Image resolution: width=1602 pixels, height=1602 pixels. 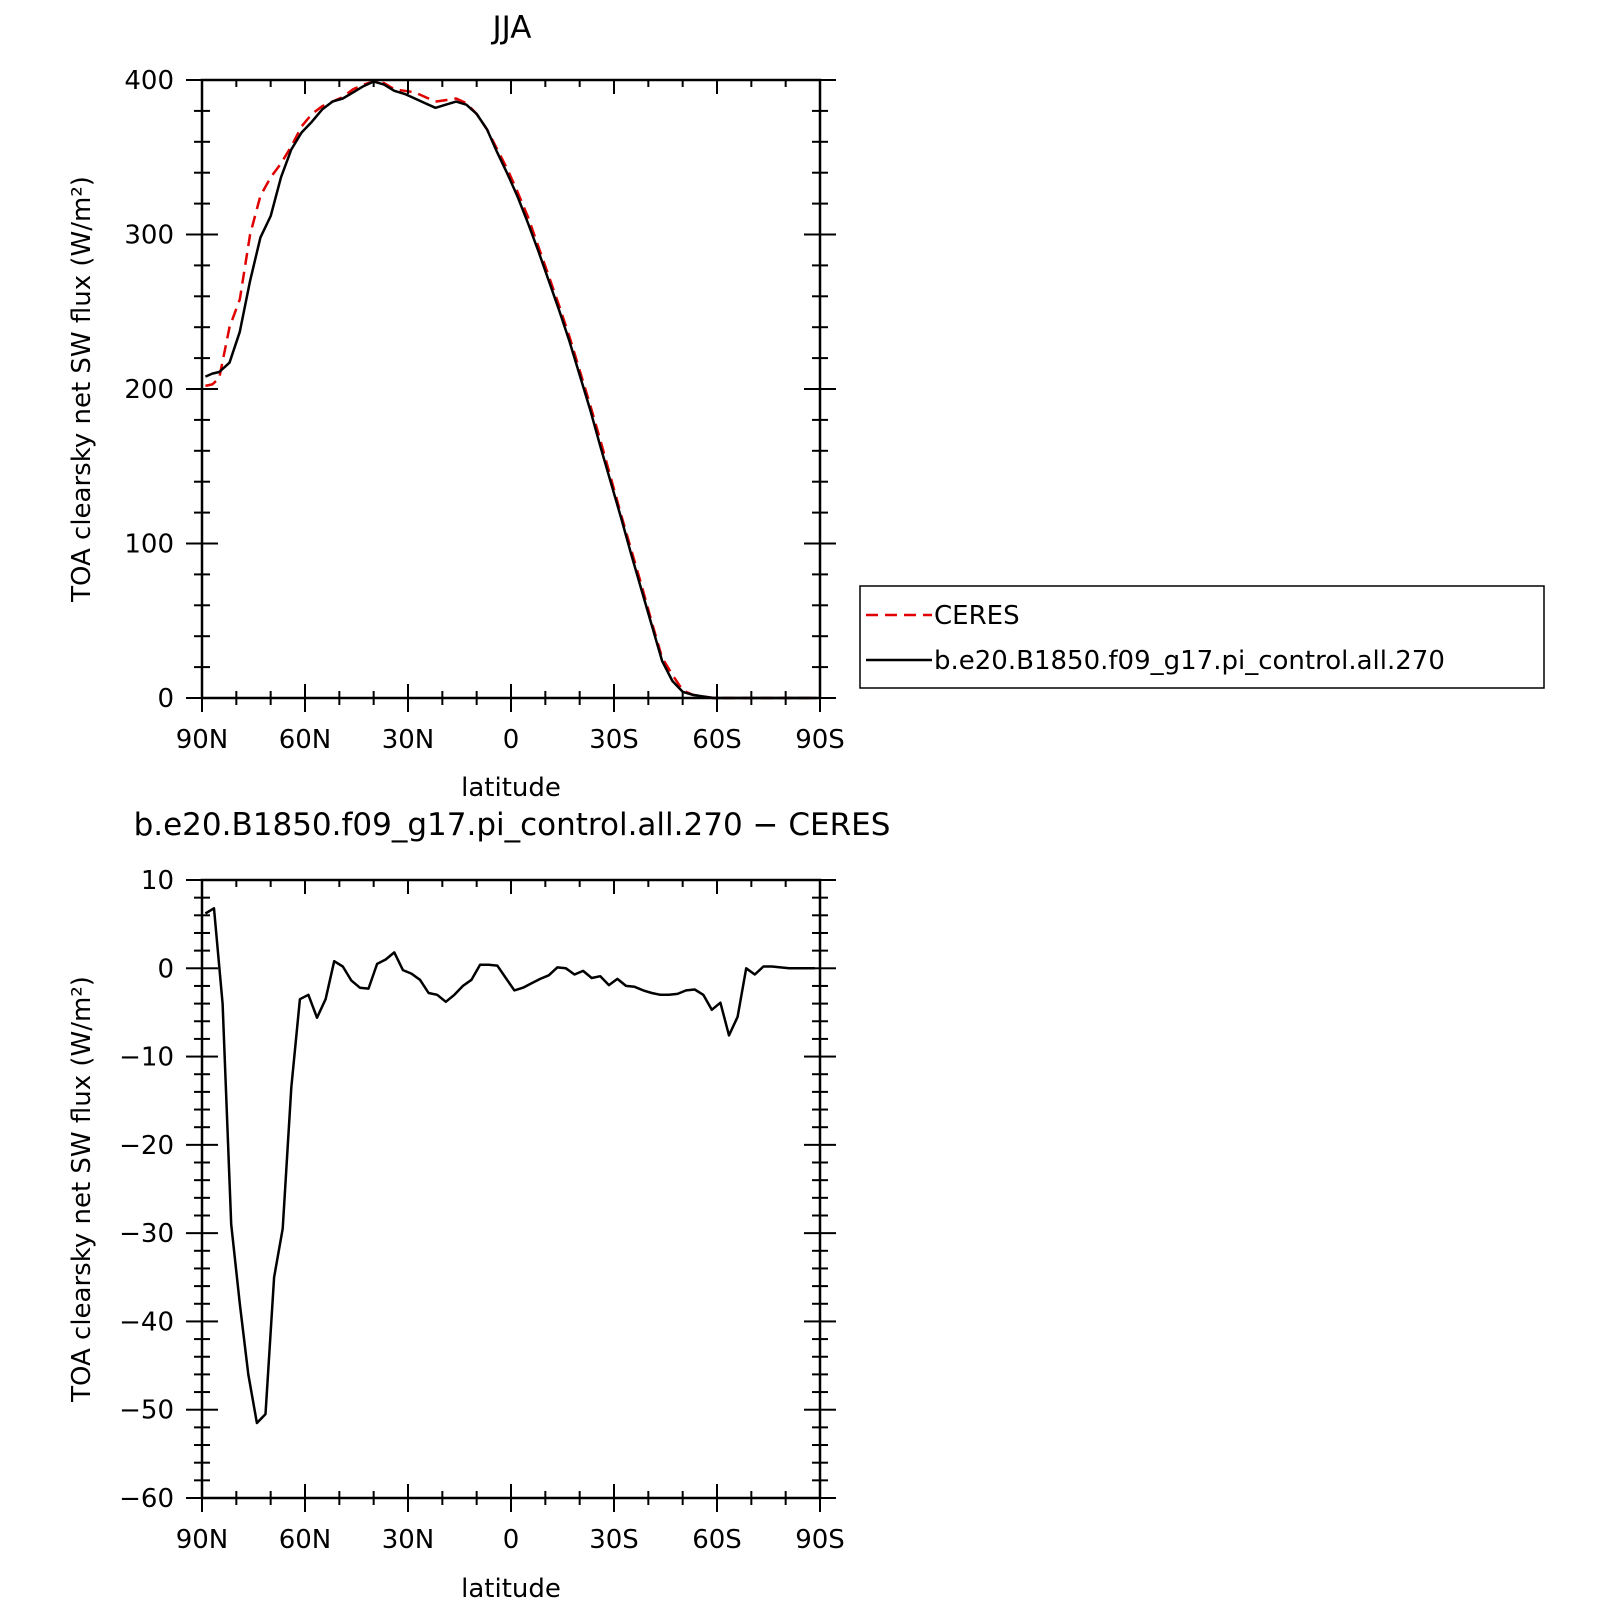 I want to click on legend-label-ceres: CERES, so click(x=977, y=616).